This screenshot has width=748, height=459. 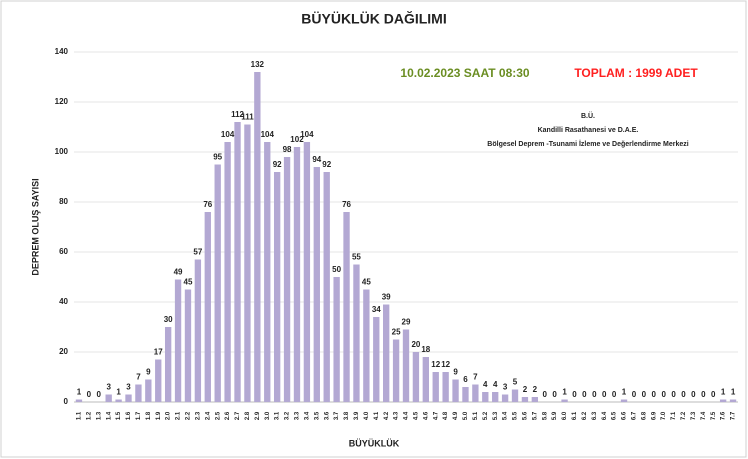 I want to click on data-label: 92, so click(x=277, y=164).